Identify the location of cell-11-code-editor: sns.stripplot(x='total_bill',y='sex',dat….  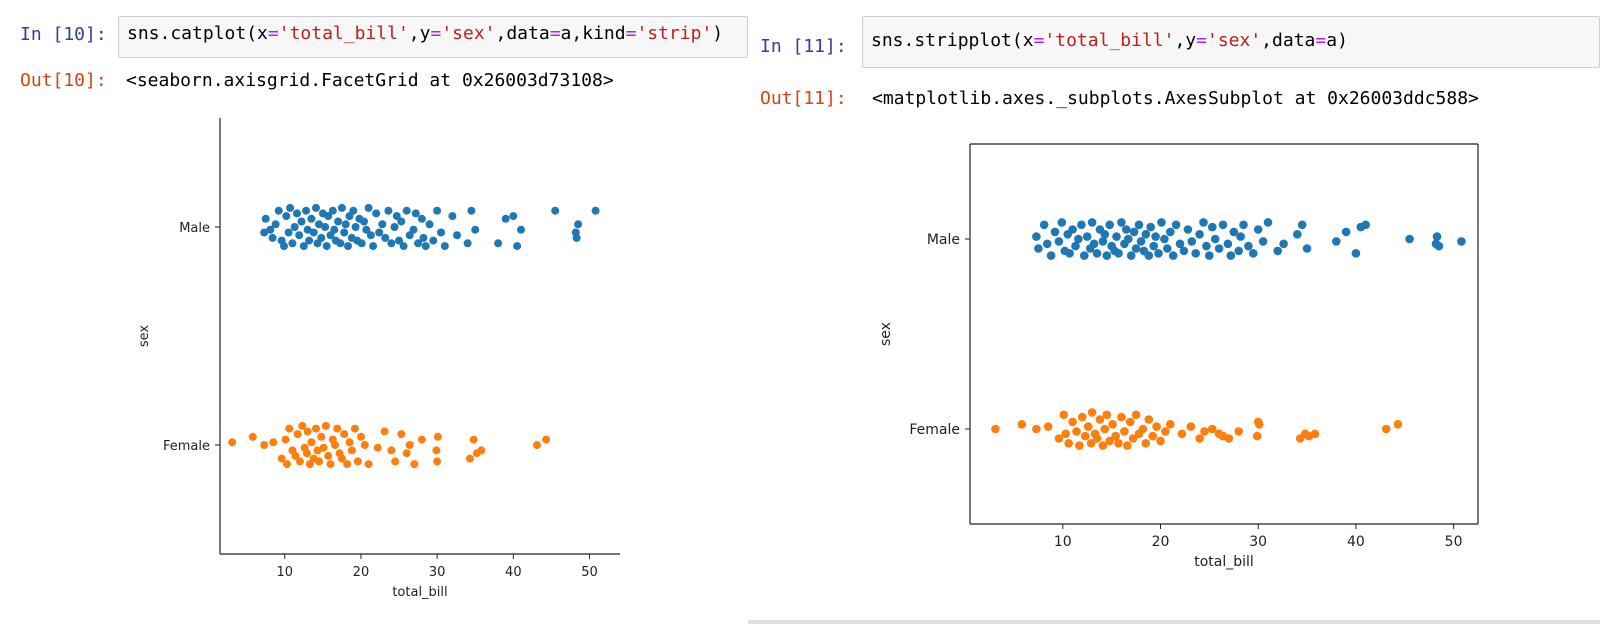
(1231, 42).